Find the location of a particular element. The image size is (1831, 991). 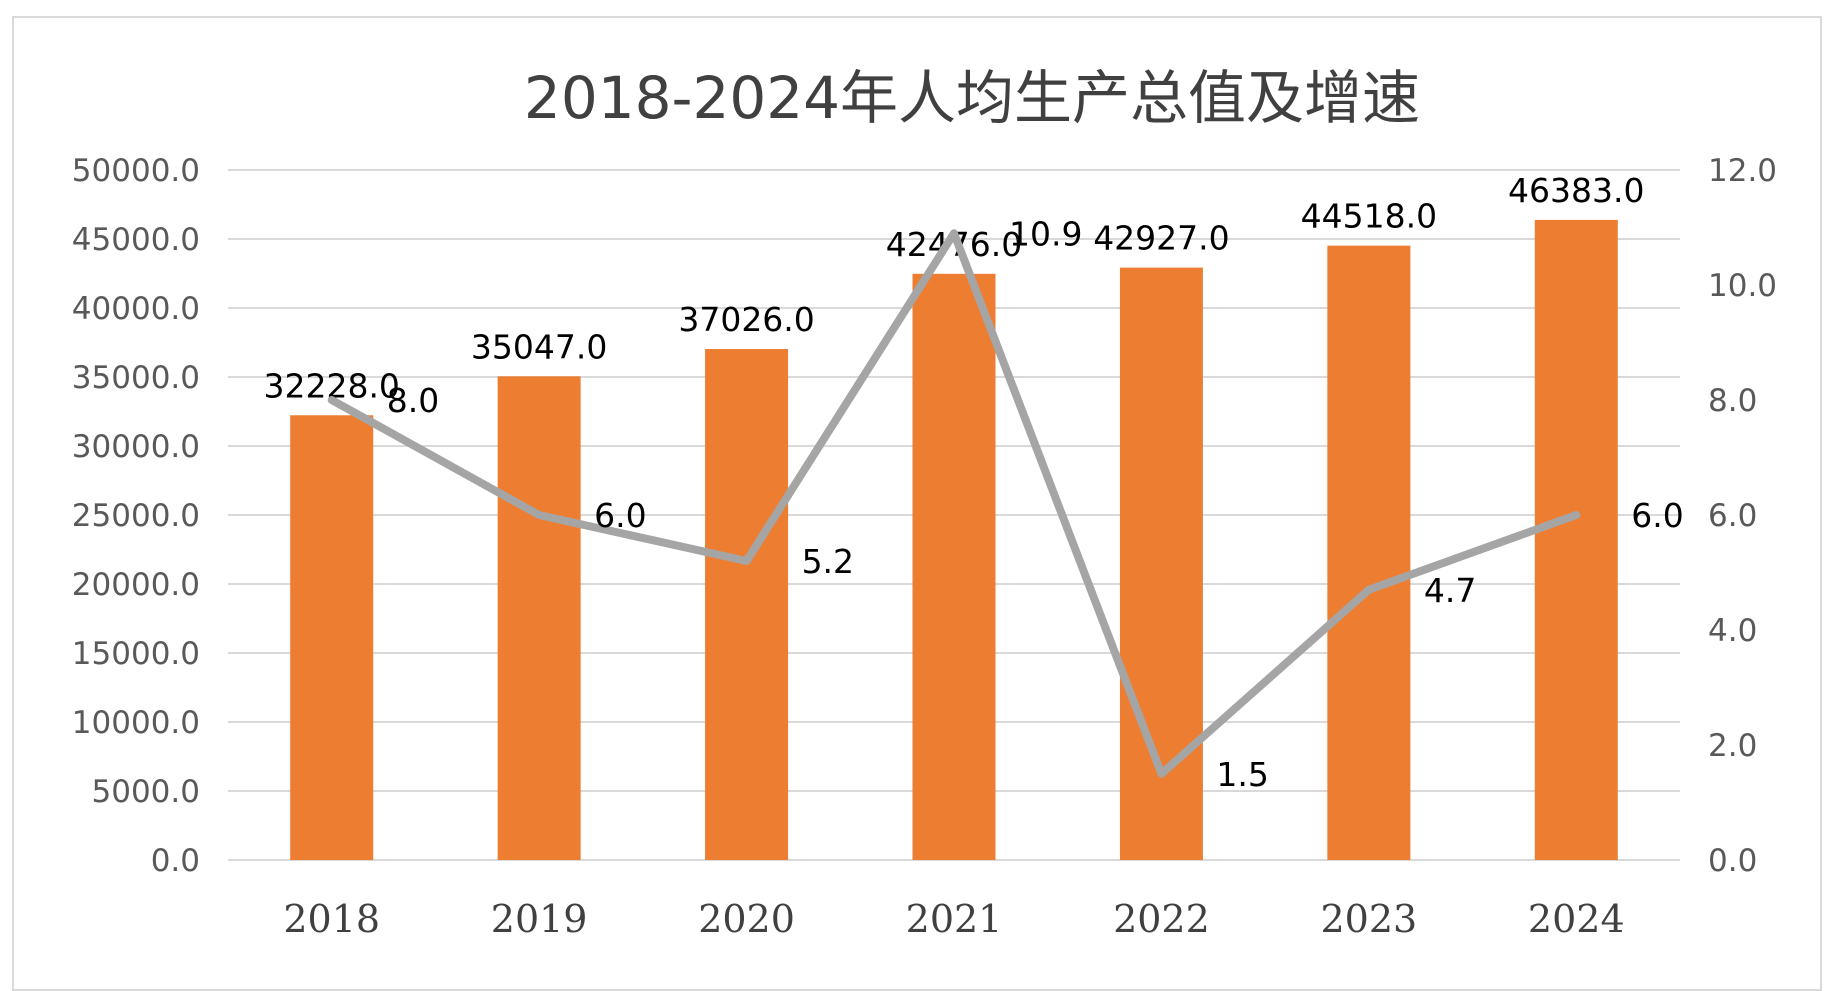

right-y-tick-label: 2.0 is located at coordinates (1732, 746).